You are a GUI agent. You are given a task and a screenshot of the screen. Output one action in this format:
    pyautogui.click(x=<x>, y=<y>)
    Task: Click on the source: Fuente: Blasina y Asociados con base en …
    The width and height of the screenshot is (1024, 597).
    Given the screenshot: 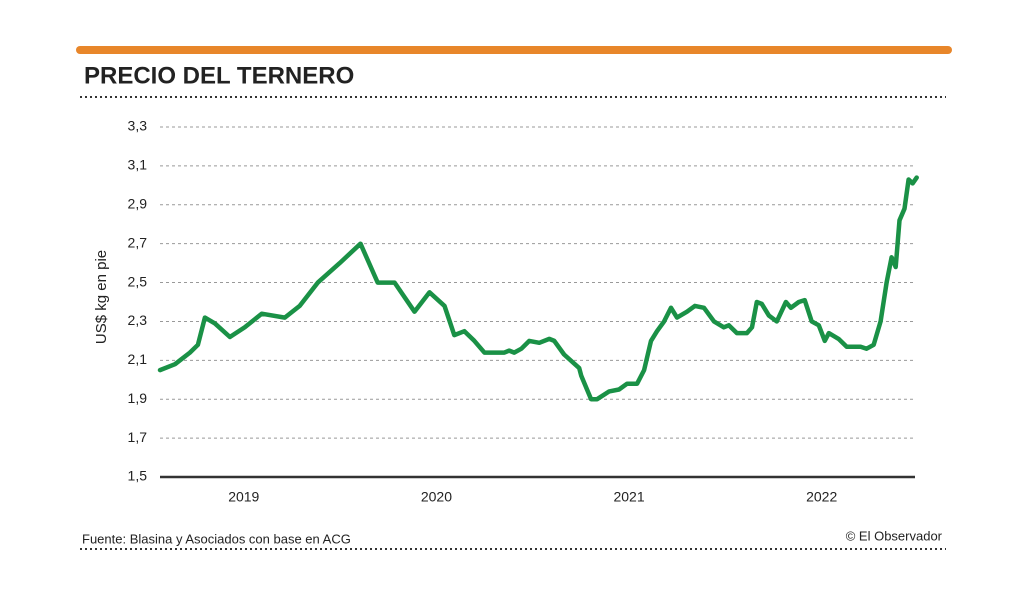 What is the action you would take?
    pyautogui.click(x=216, y=538)
    